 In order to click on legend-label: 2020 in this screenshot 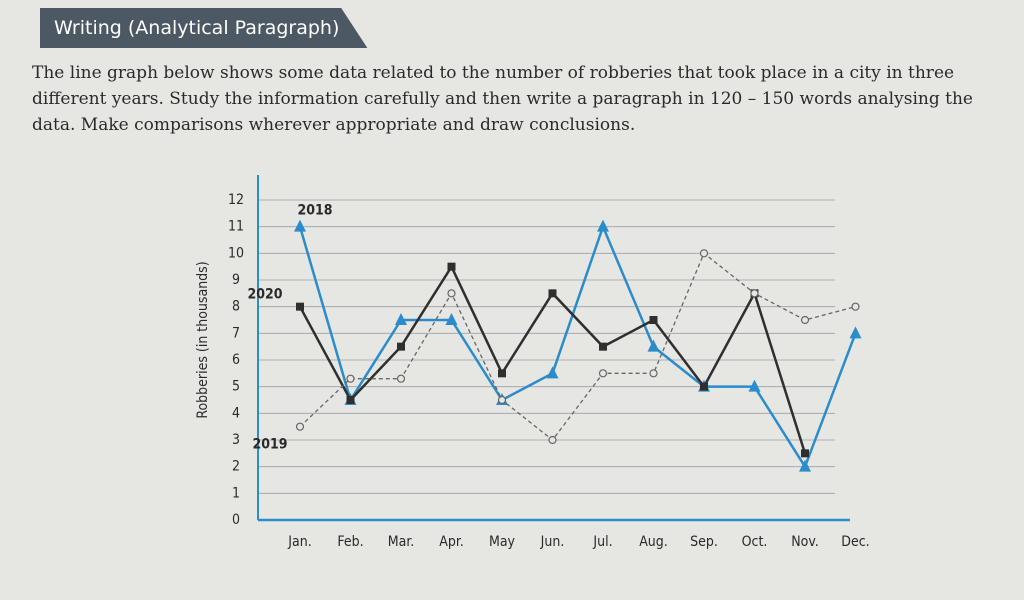, I will do `click(264, 295)`.